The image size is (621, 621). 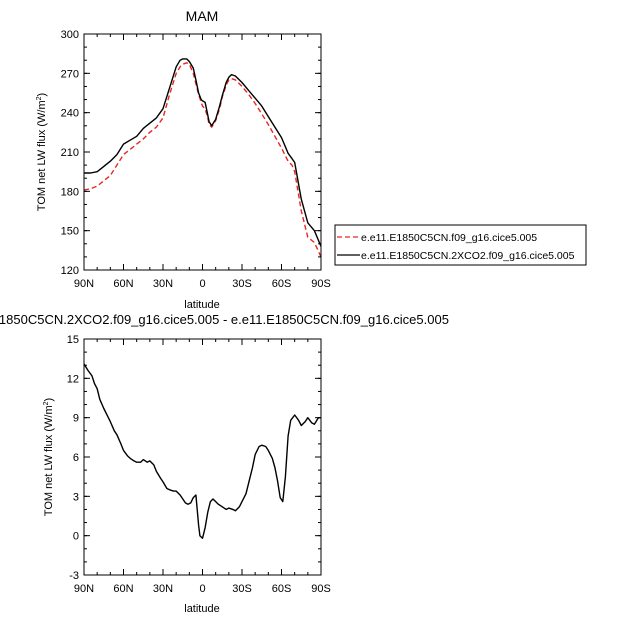 I want to click on bottom-y-tick-label: 3, so click(x=76, y=497).